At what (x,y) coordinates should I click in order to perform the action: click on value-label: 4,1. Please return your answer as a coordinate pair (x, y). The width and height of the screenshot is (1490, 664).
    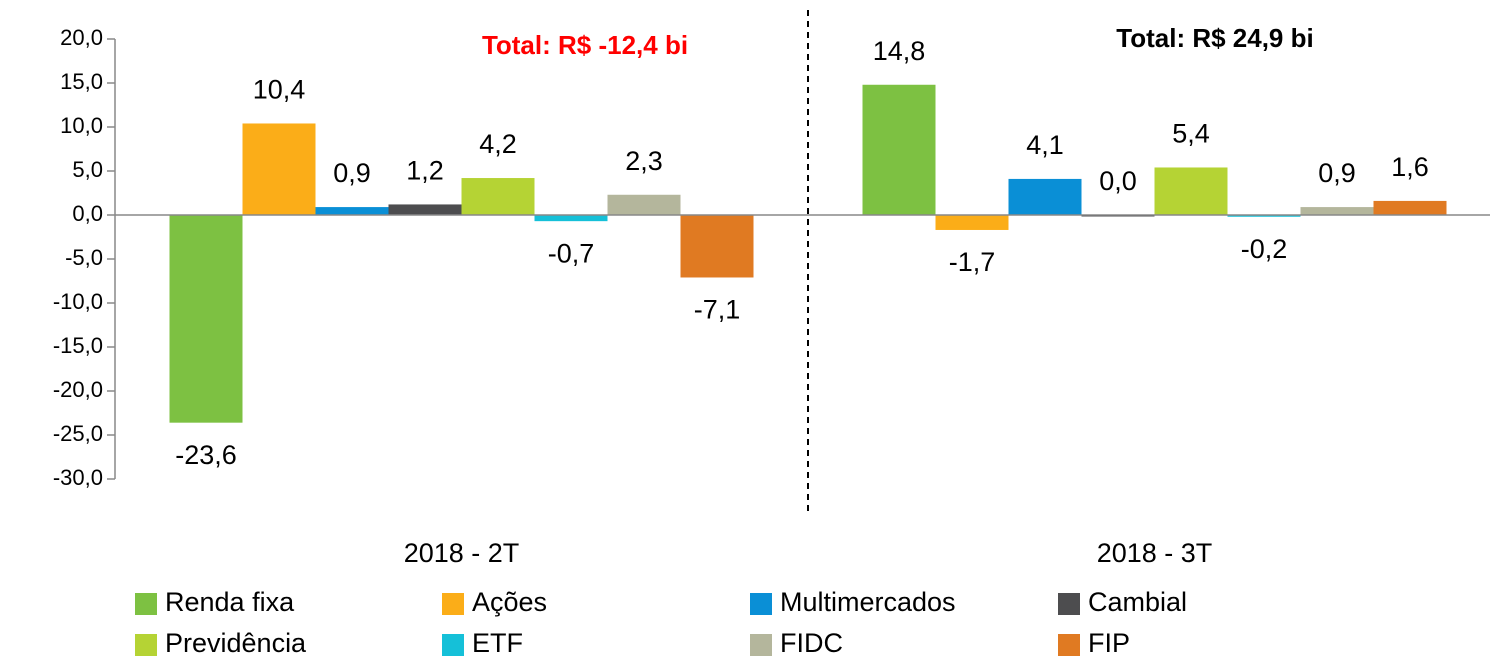
    Looking at the image, I should click on (1045, 145).